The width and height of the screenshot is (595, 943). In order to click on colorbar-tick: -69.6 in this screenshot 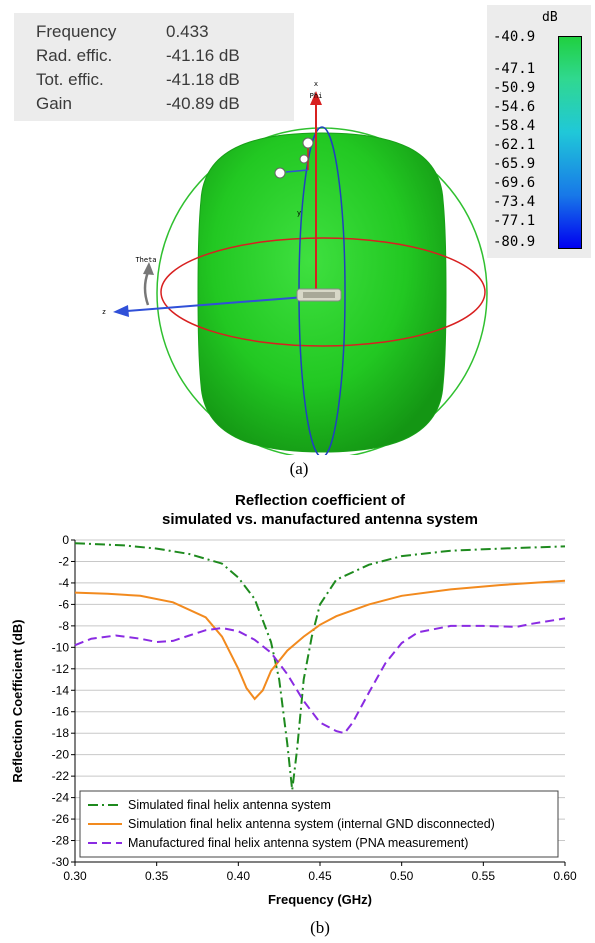, I will do `click(514, 183)`.